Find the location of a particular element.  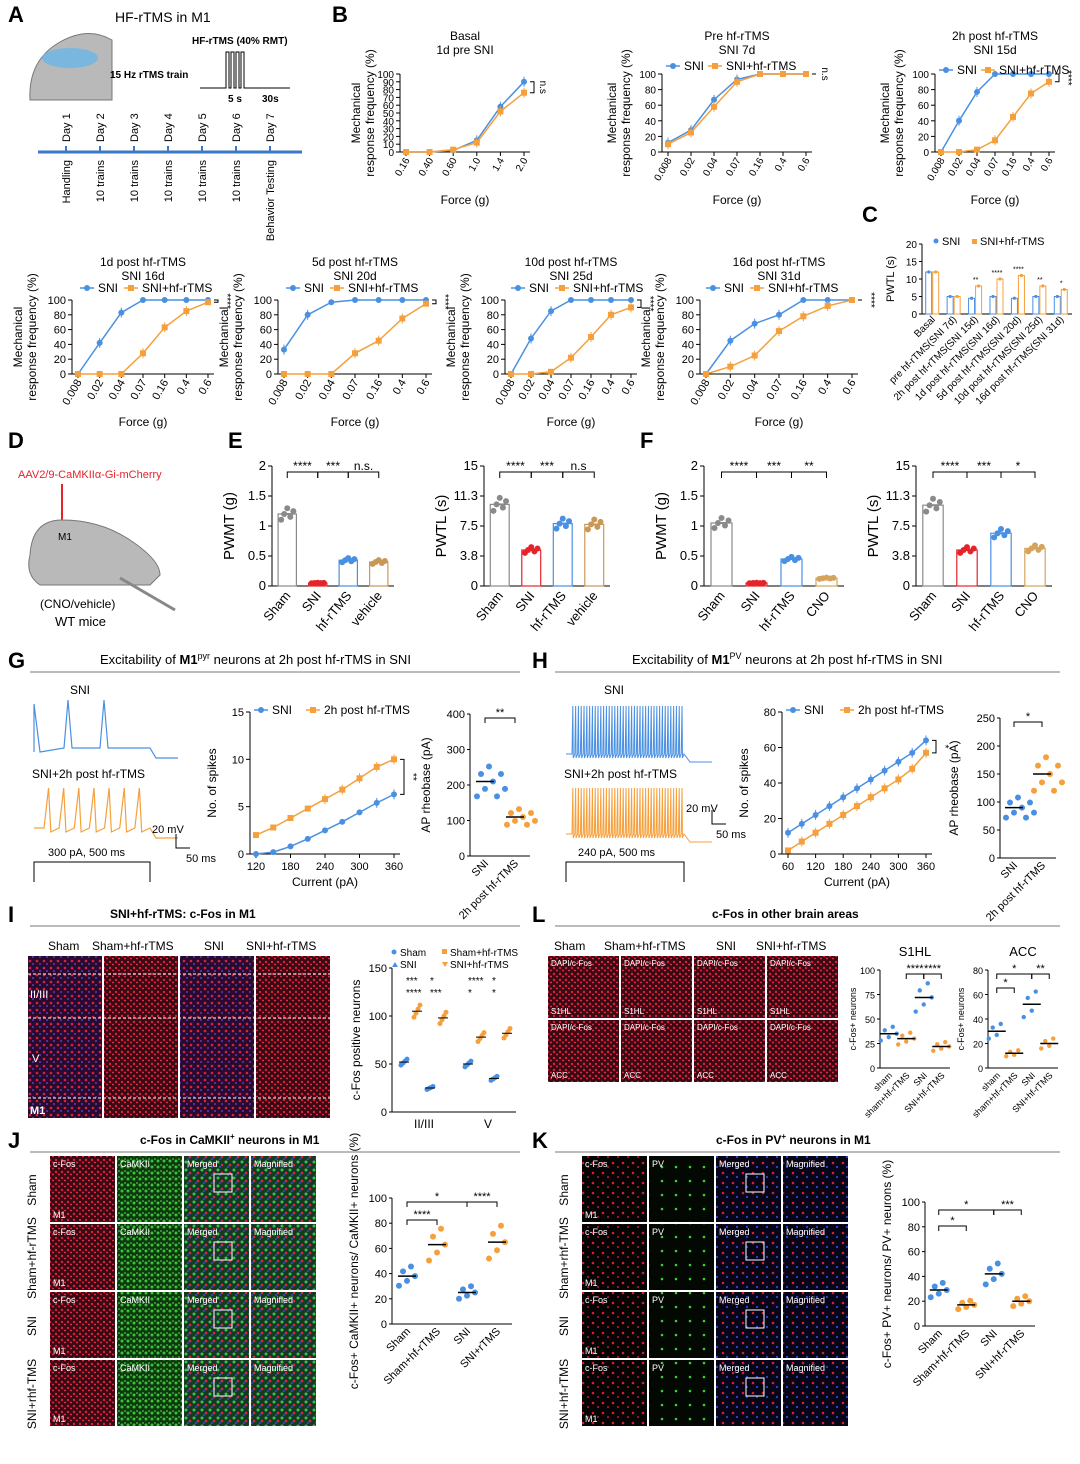

chart-title: 1d post hf-rTMS is located at coordinates (143, 262).